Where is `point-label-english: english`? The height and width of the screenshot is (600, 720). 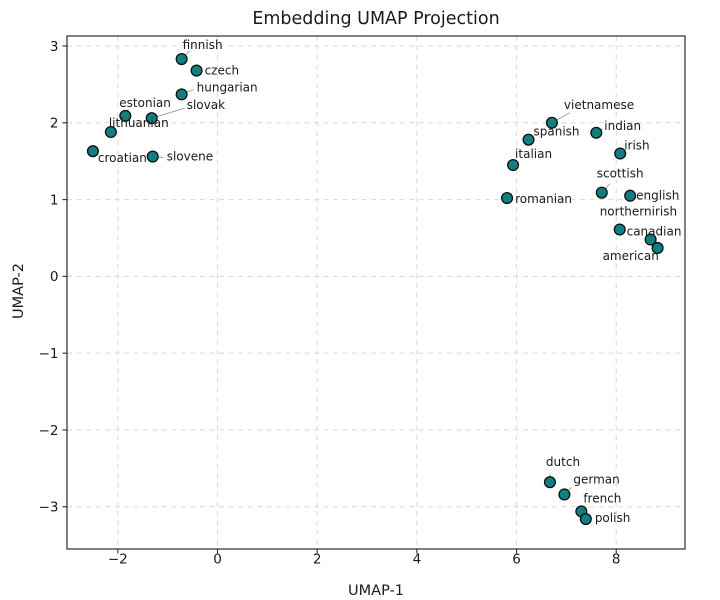
point-label-english: english is located at coordinates (657, 196).